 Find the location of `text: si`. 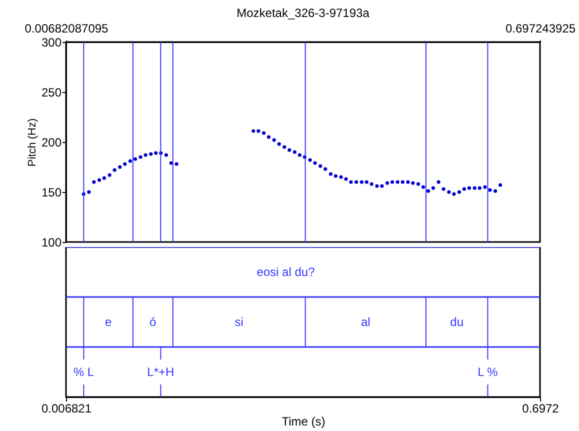

text: si is located at coordinates (239, 322).